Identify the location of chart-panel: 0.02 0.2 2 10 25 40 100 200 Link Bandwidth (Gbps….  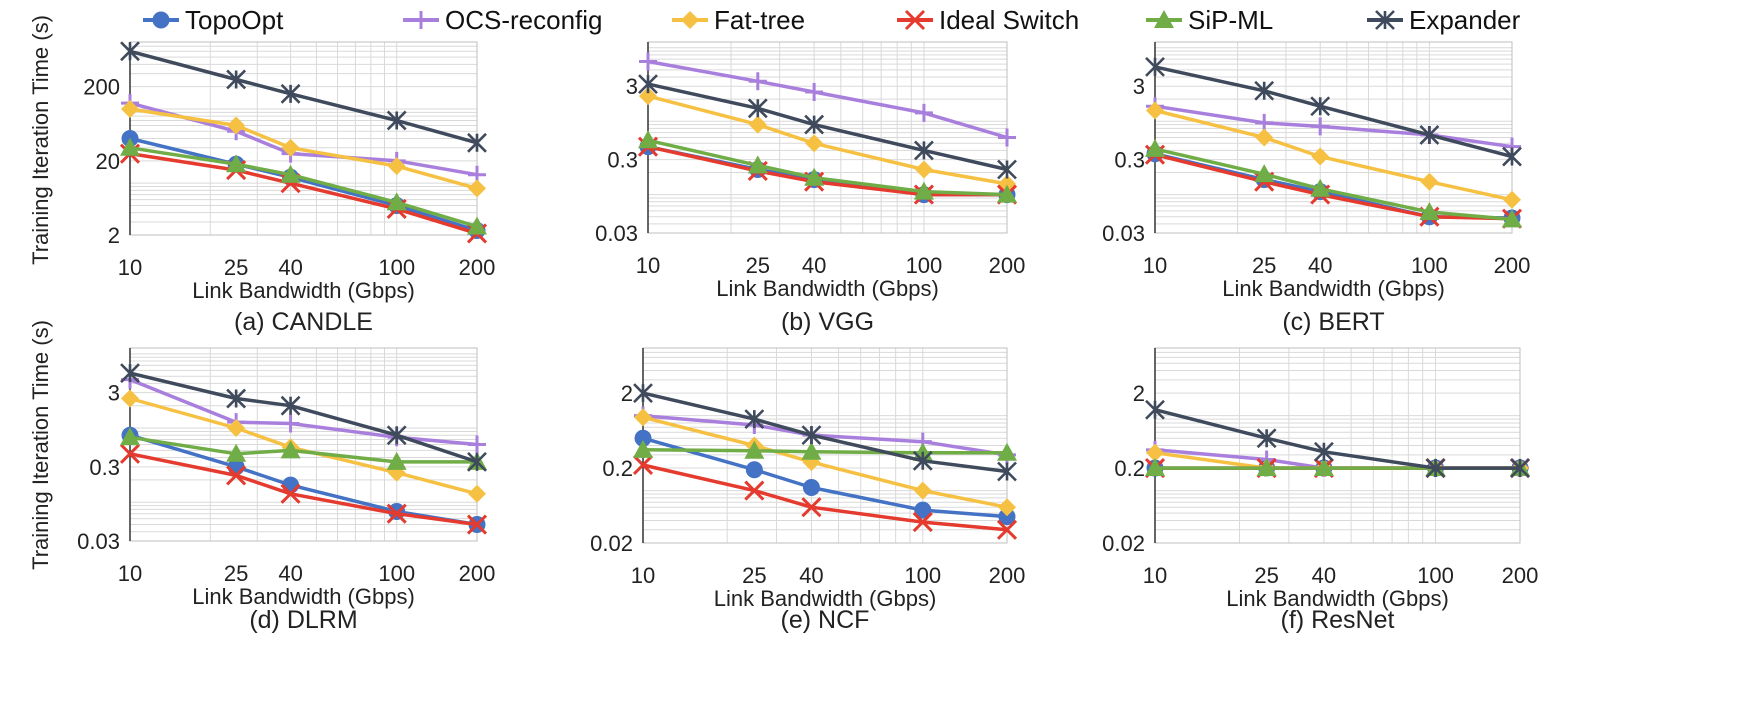
(807, 490).